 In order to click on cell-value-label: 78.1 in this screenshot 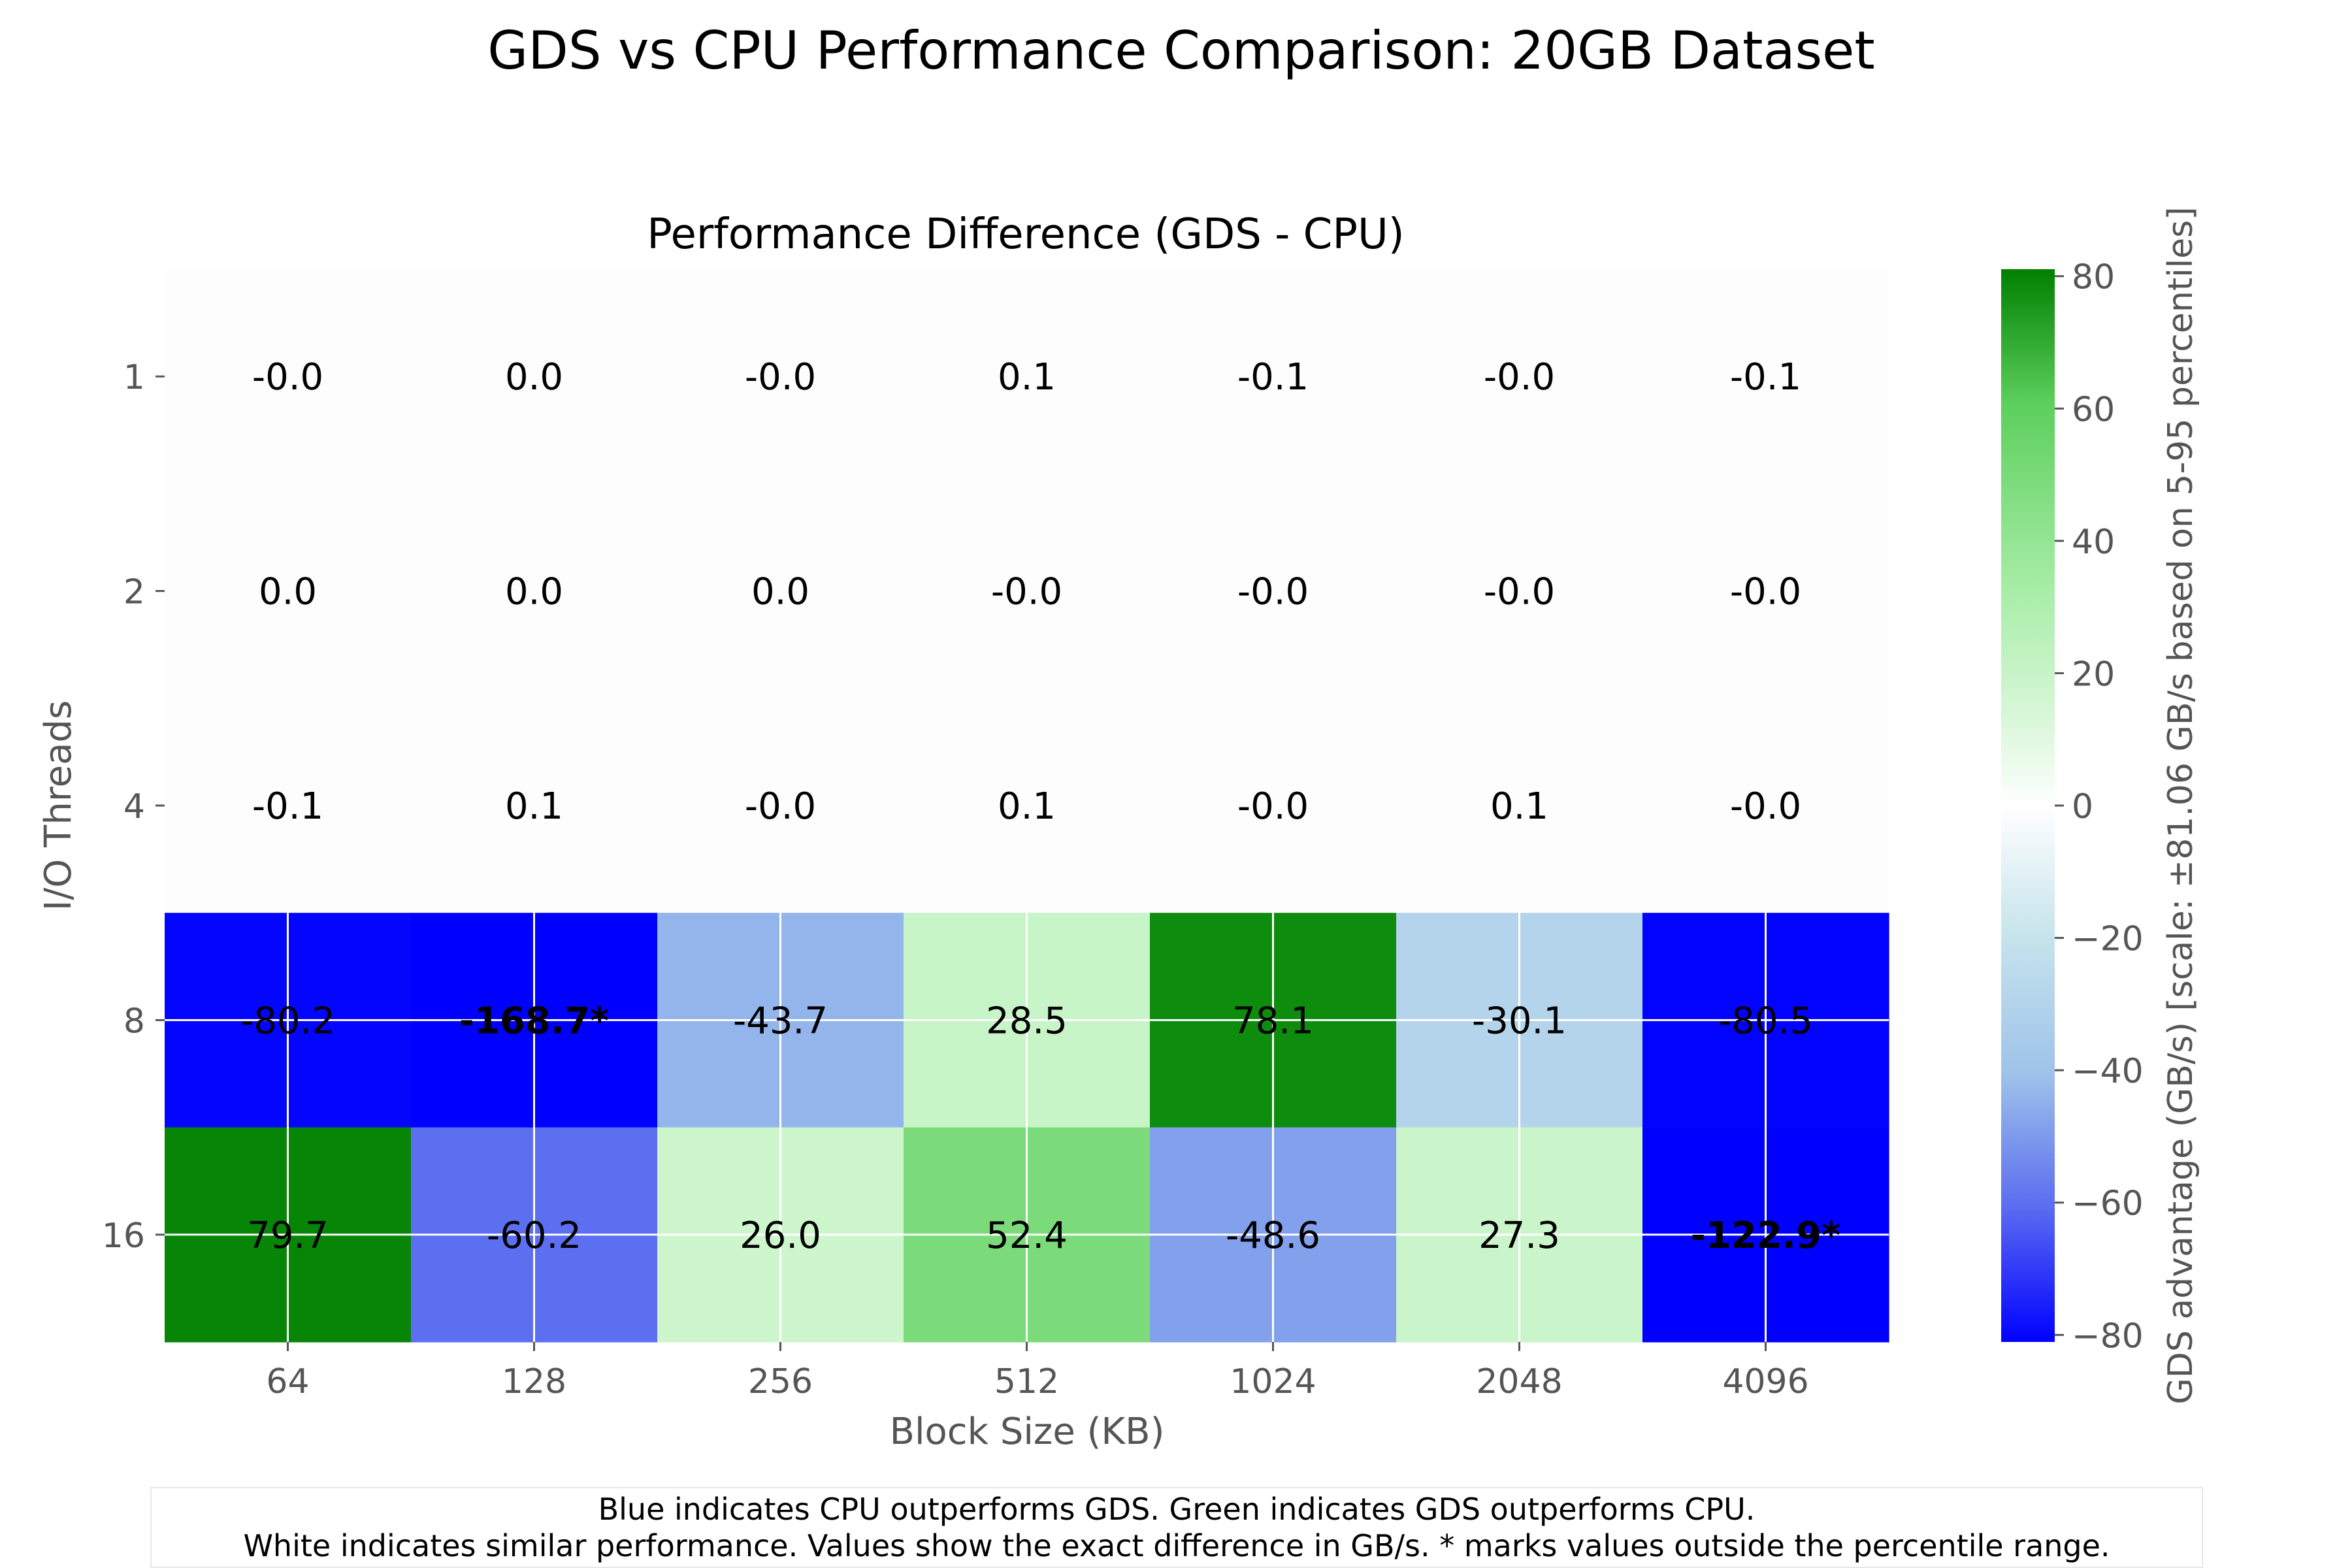, I will do `click(1273, 1021)`.